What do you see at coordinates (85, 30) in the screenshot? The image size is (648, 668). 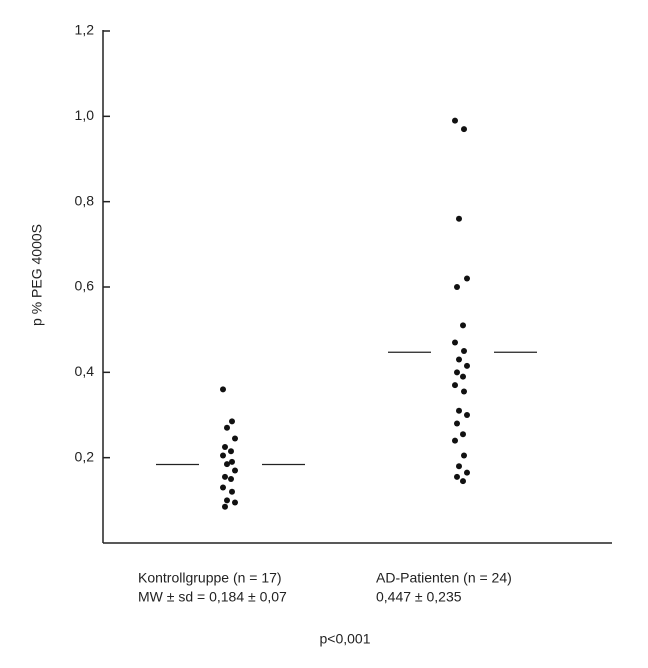 I see `y-tick-label: 1,2` at bounding box center [85, 30].